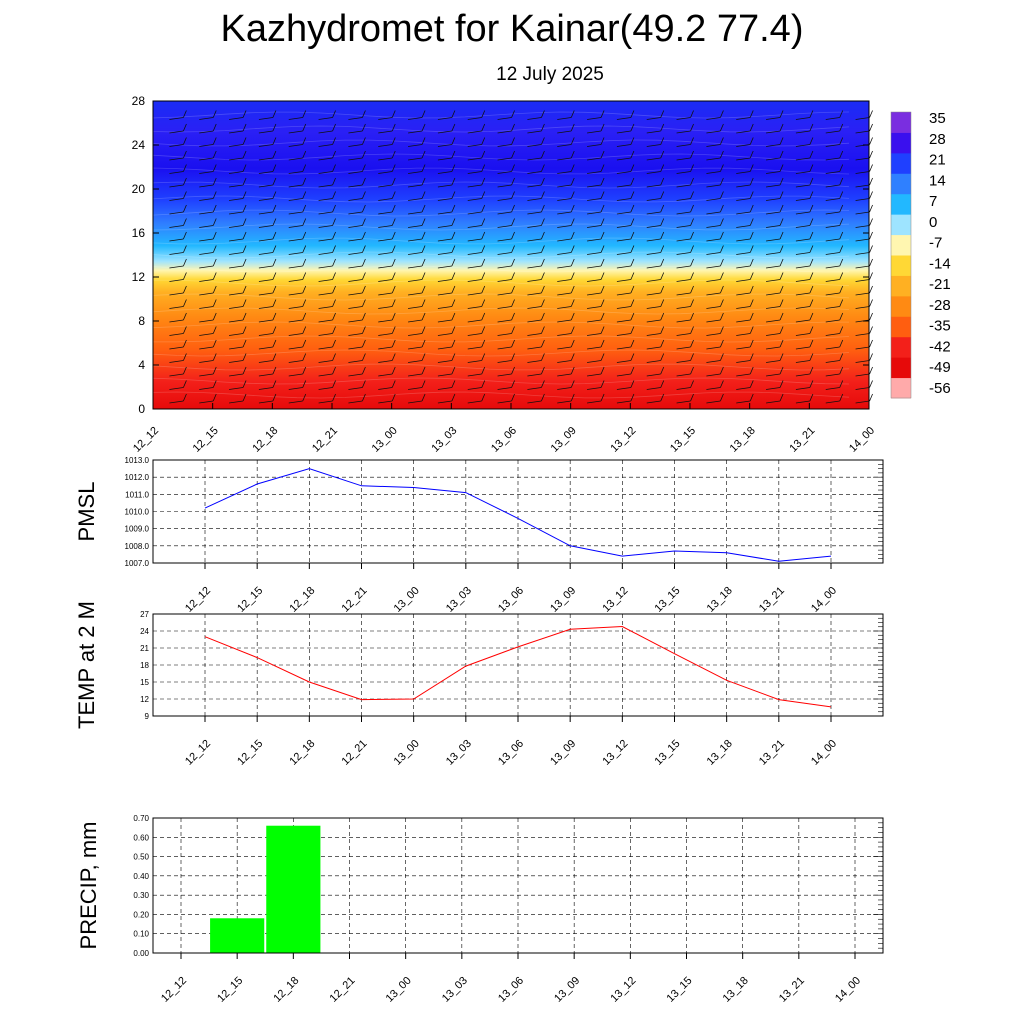  I want to click on x-tick-label: 13_18, so click(720, 753).